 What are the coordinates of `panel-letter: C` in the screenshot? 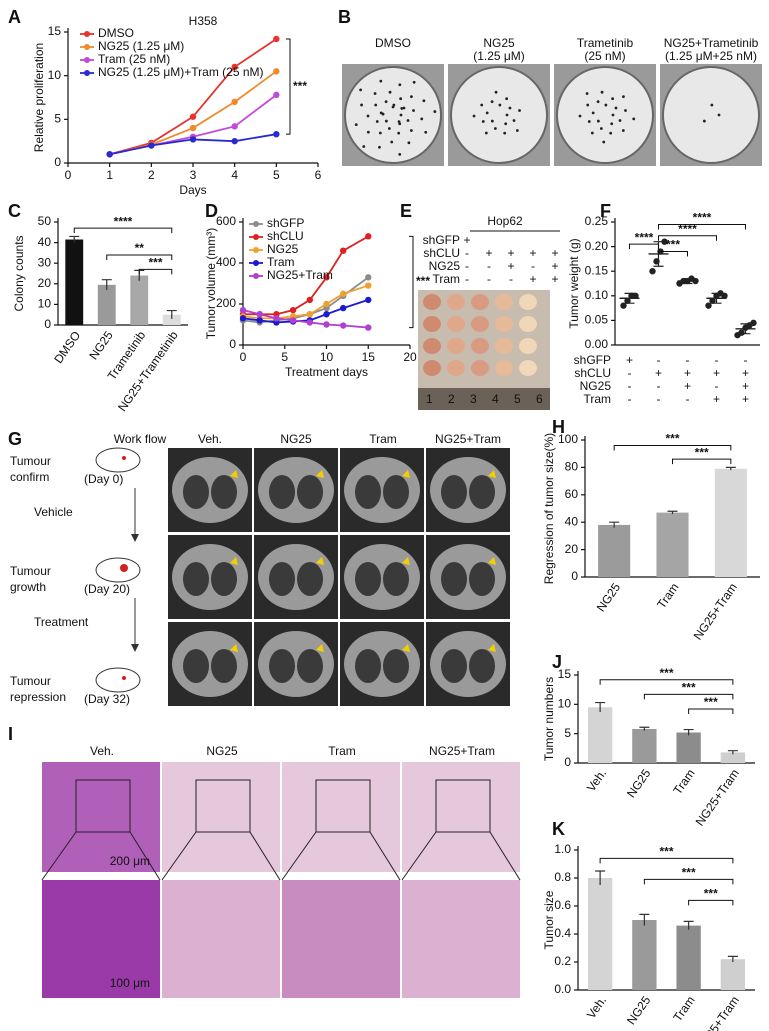 It's located at (14, 211).